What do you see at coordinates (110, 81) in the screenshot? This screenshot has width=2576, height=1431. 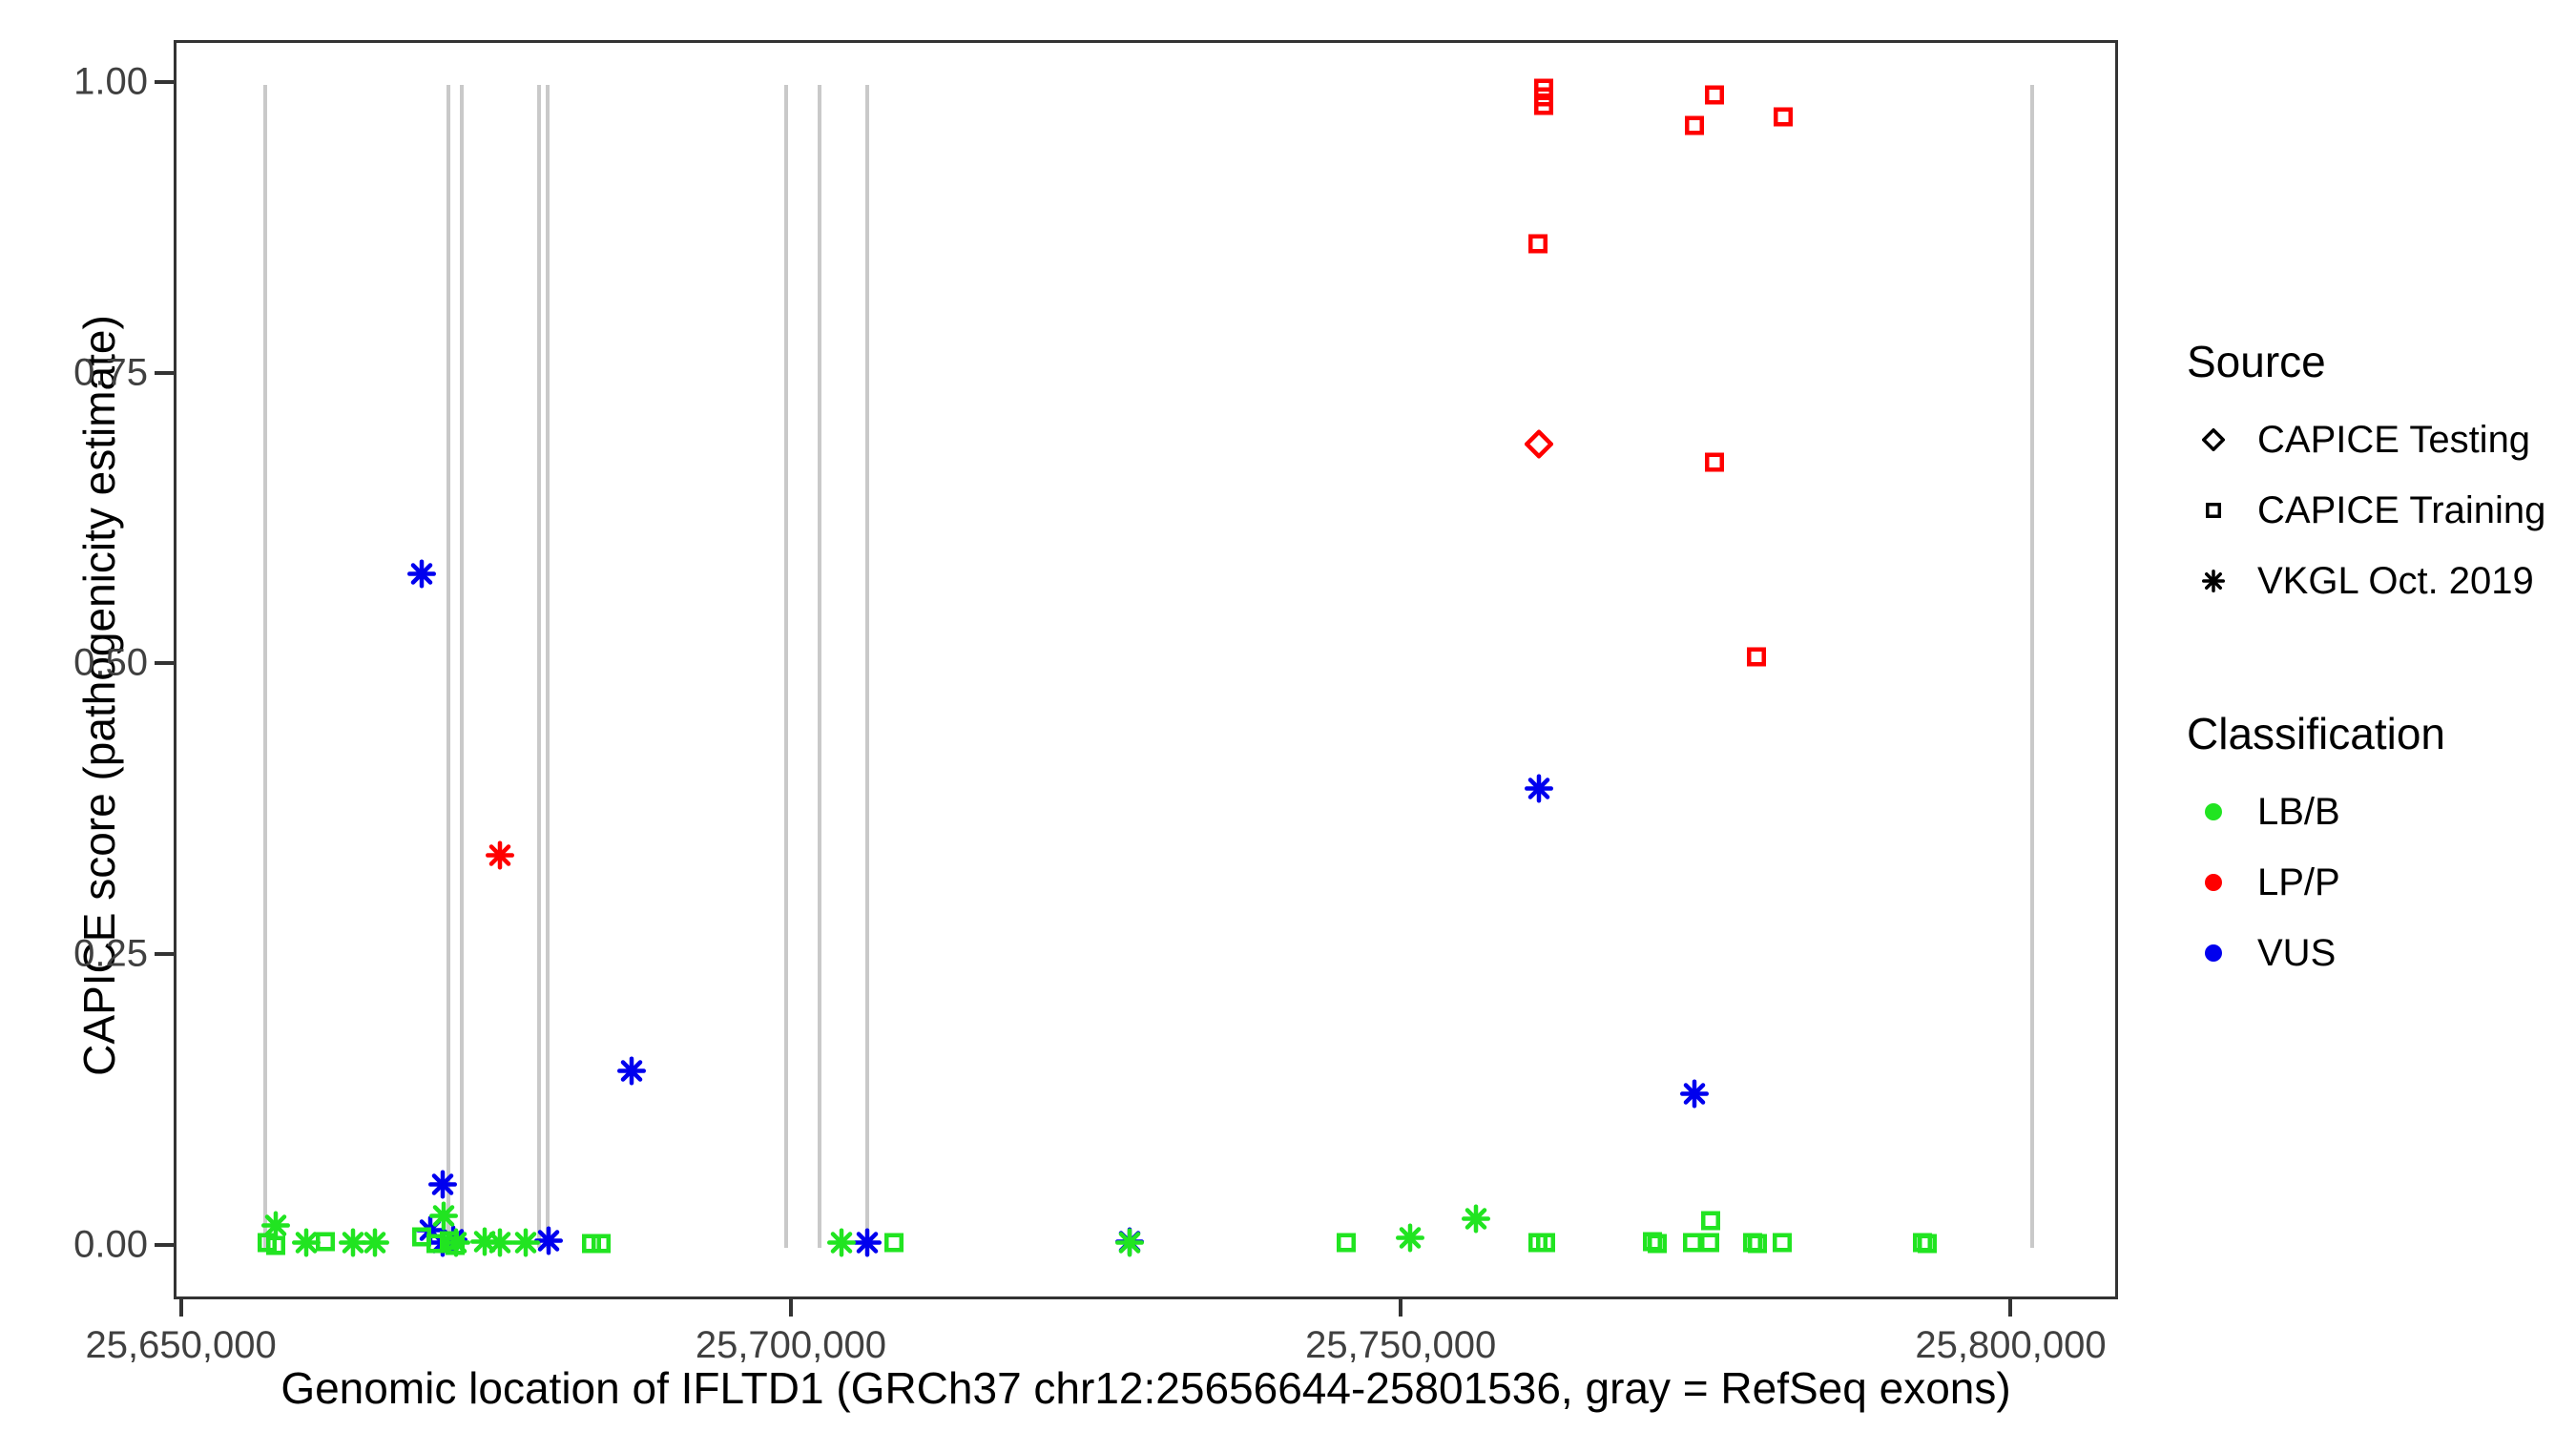 I see `y-tick-label: 1.00` at bounding box center [110, 81].